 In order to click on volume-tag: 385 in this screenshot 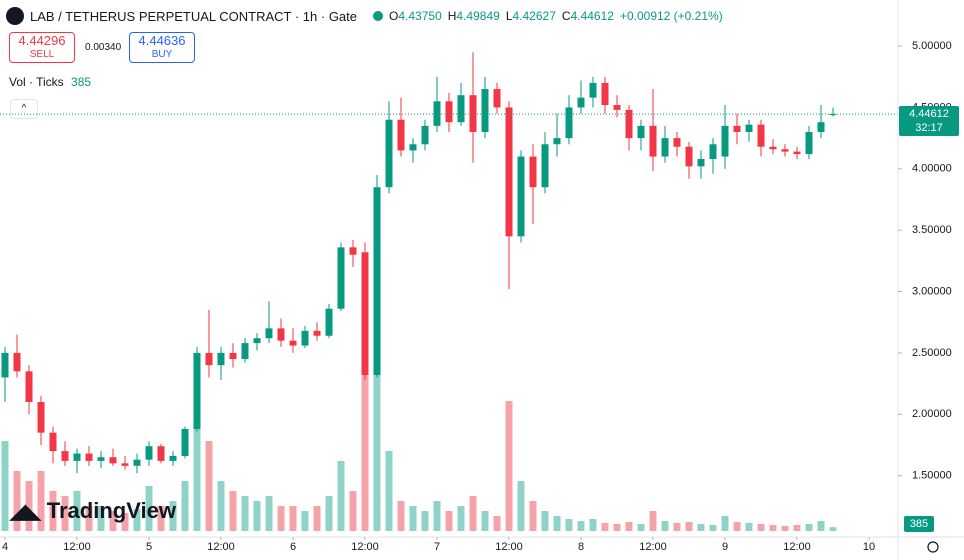, I will do `click(919, 524)`.